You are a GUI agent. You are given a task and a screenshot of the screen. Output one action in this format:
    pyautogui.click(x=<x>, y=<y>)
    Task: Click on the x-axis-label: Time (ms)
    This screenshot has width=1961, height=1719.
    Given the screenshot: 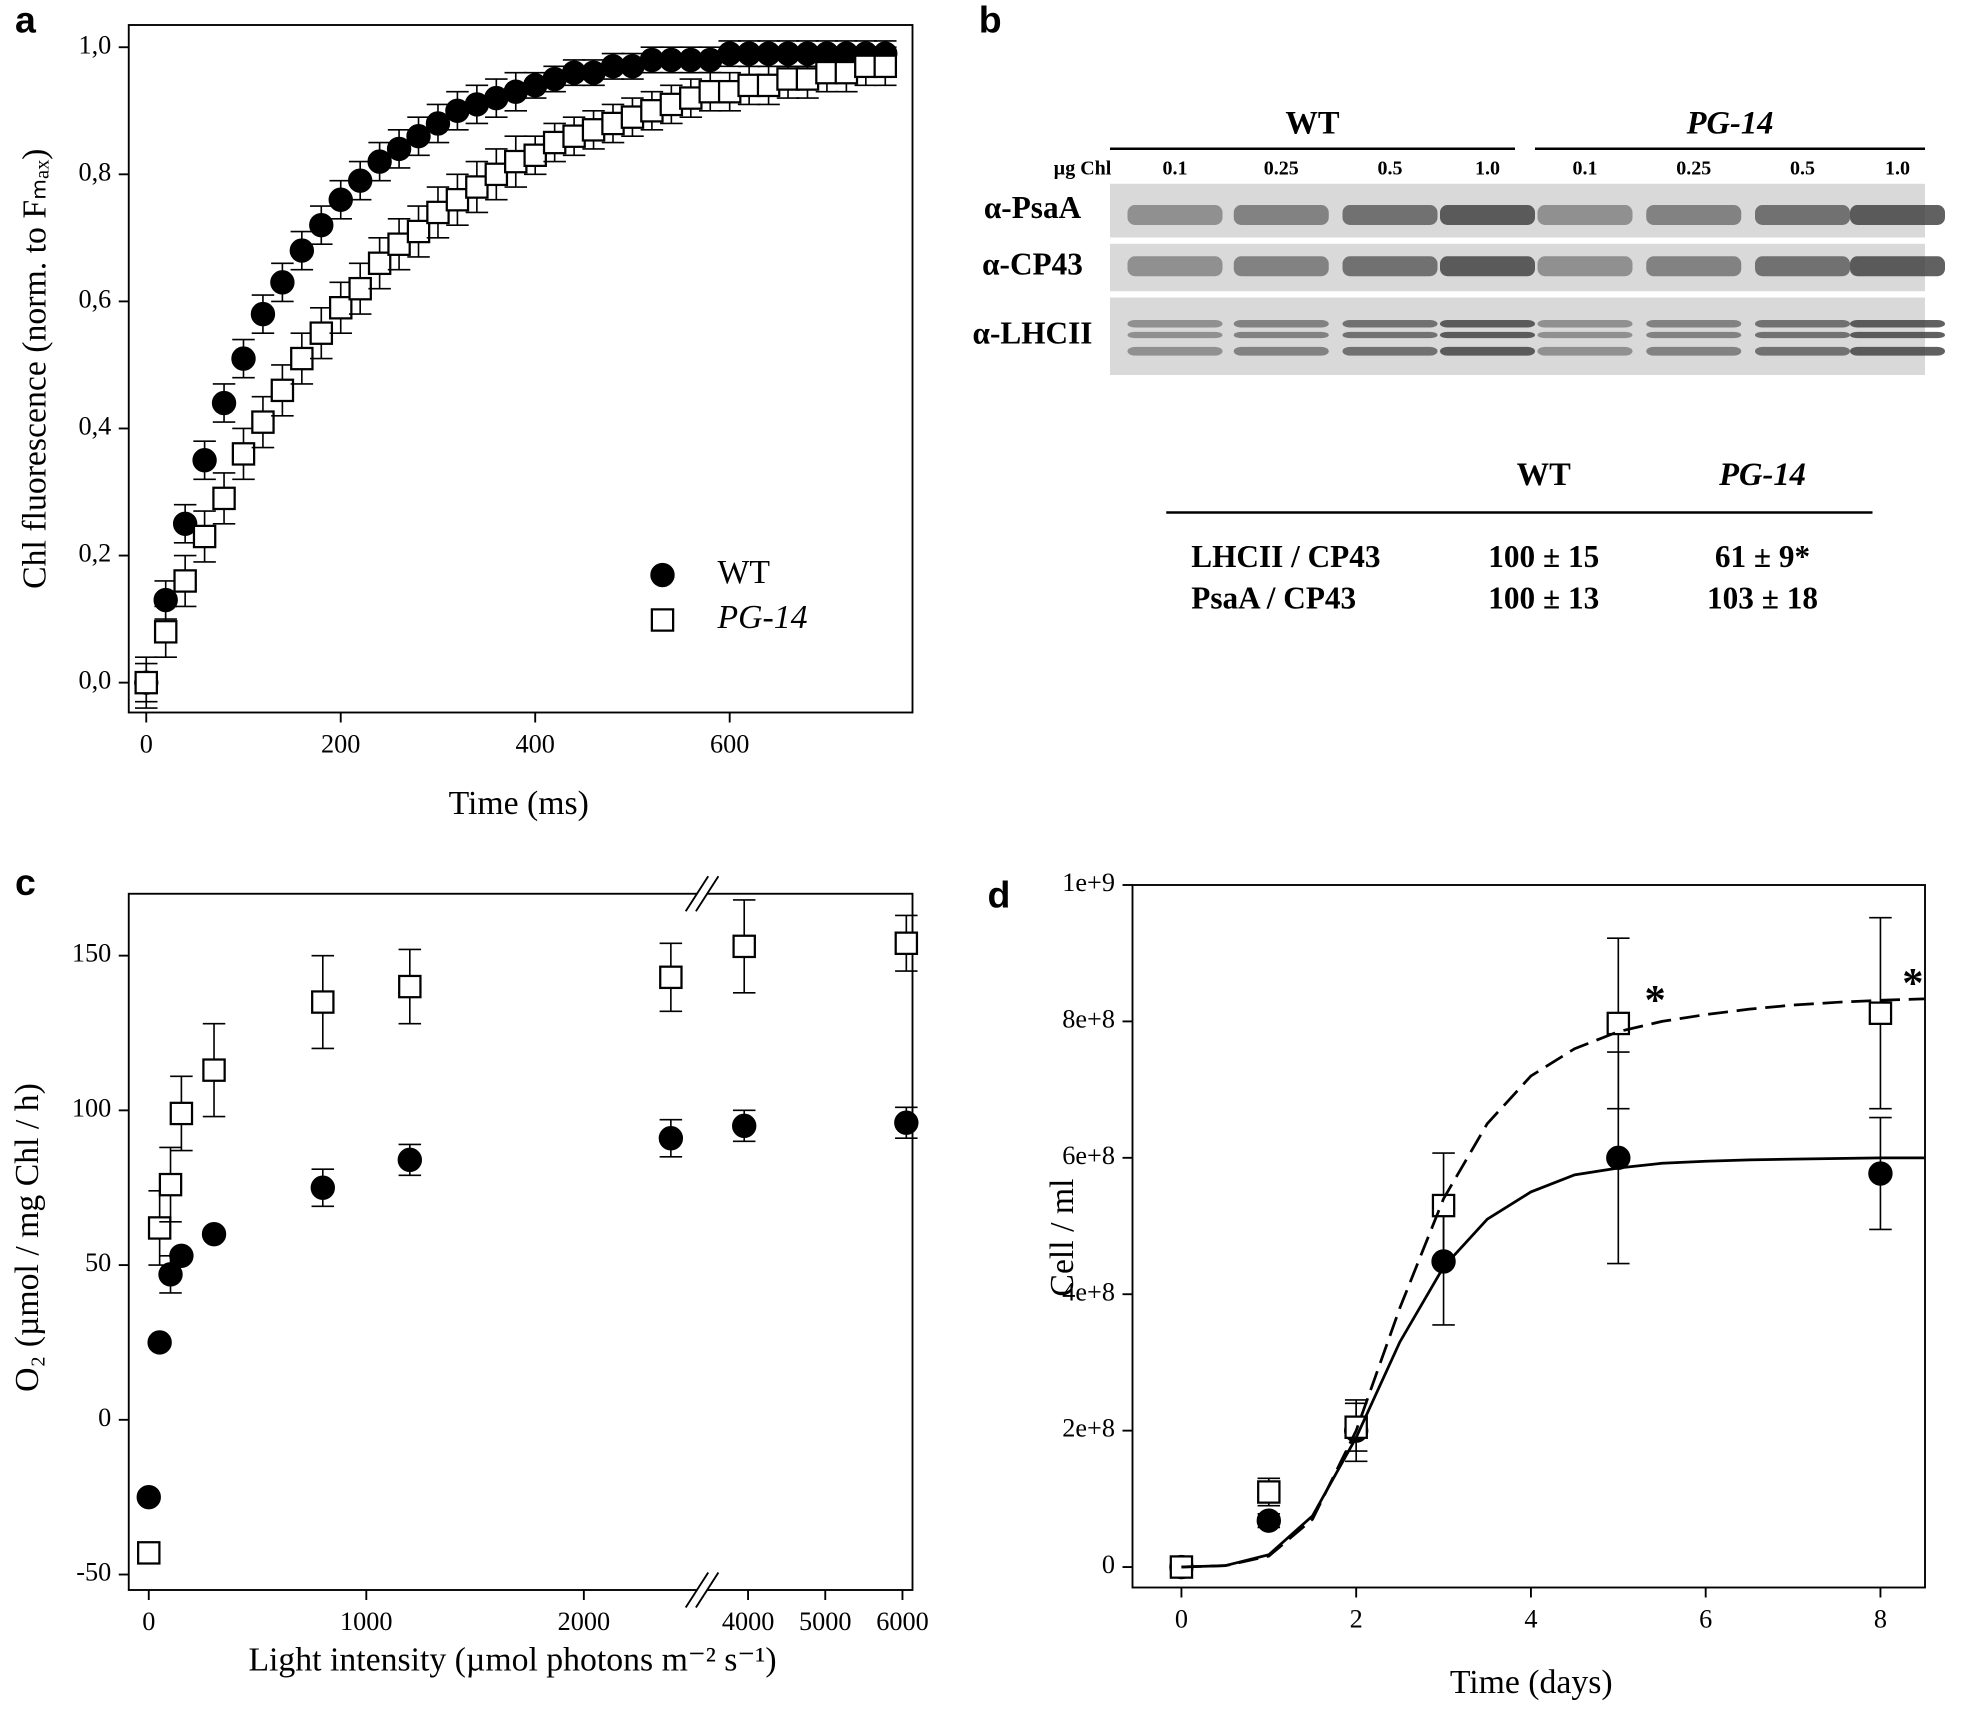 What is the action you would take?
    pyautogui.click(x=519, y=803)
    